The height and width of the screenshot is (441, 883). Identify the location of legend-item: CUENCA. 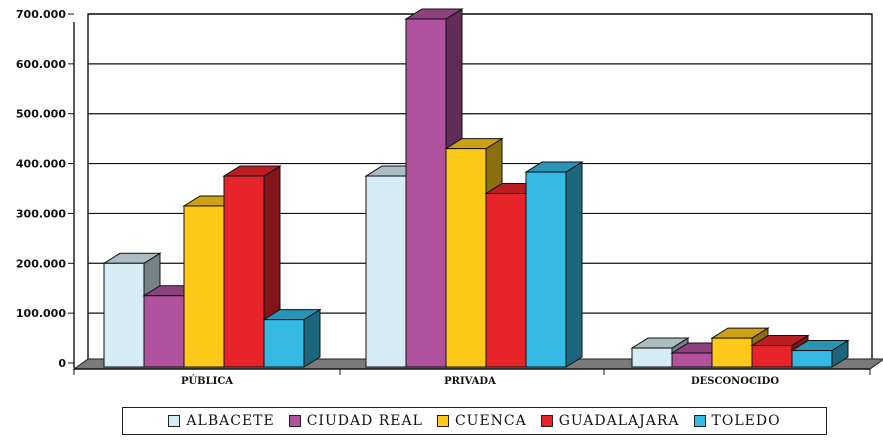
(481, 421).